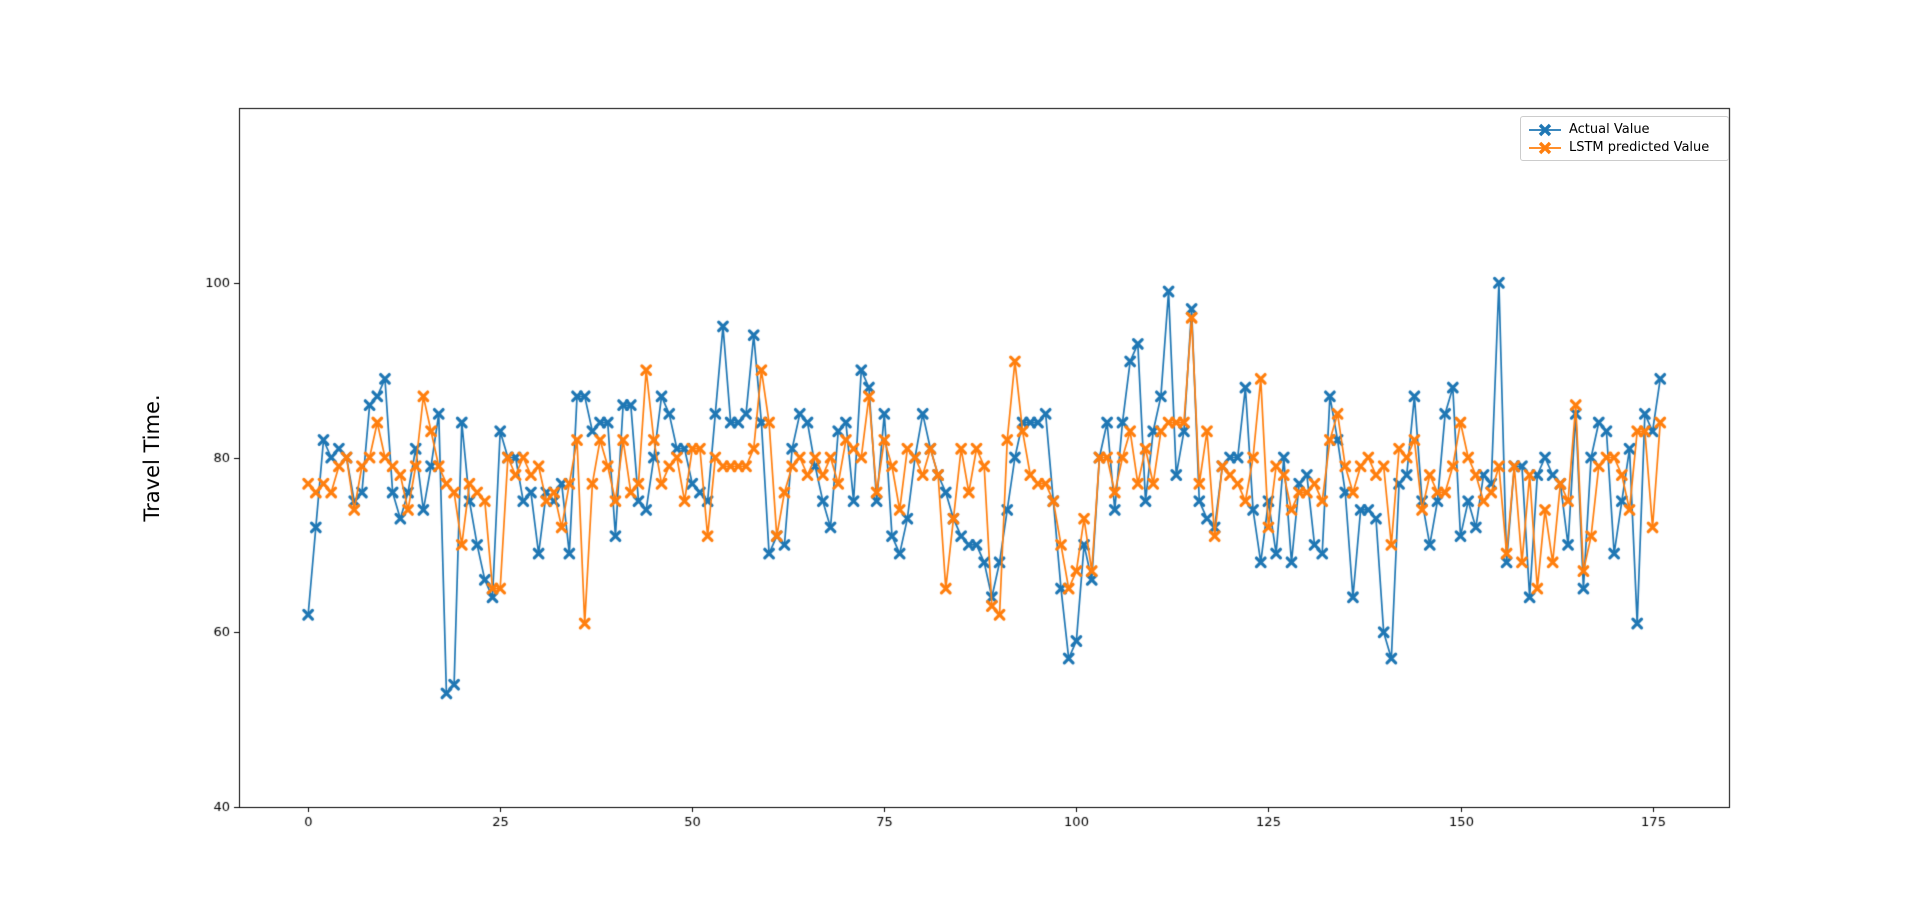 The image size is (1920, 908). What do you see at coordinates (1609, 129) in the screenshot?
I see `legend-label-actual-value: Actual Value` at bounding box center [1609, 129].